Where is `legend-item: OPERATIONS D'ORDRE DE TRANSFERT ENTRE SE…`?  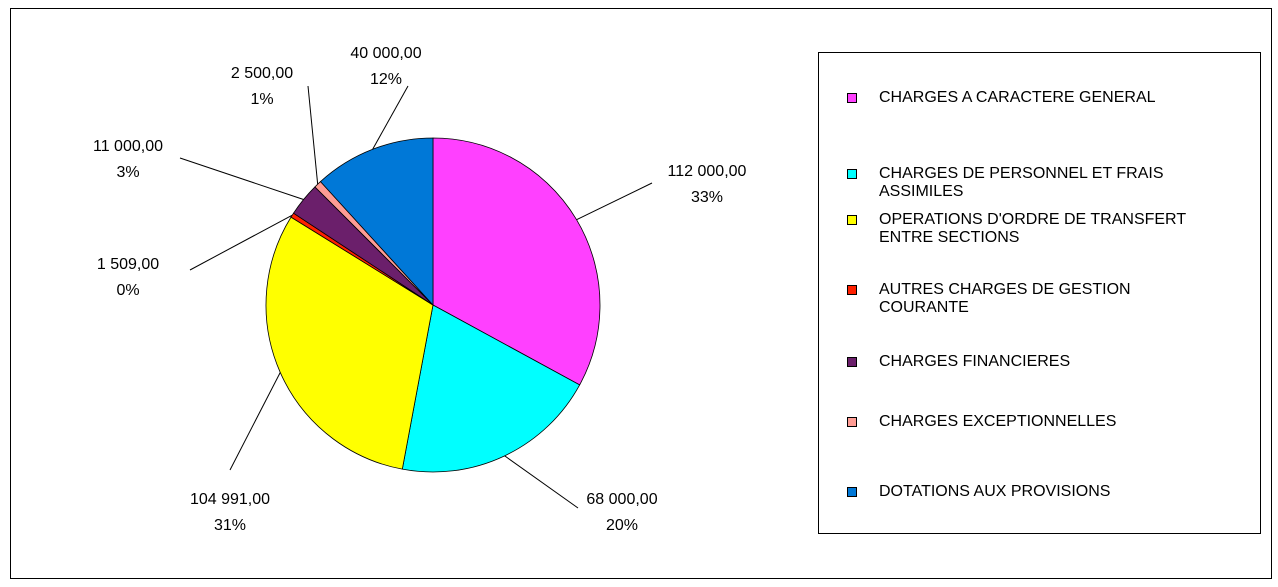 legend-item: OPERATIONS D'ORDRE DE TRANSFERT ENTRE SE… is located at coordinates (1047, 229).